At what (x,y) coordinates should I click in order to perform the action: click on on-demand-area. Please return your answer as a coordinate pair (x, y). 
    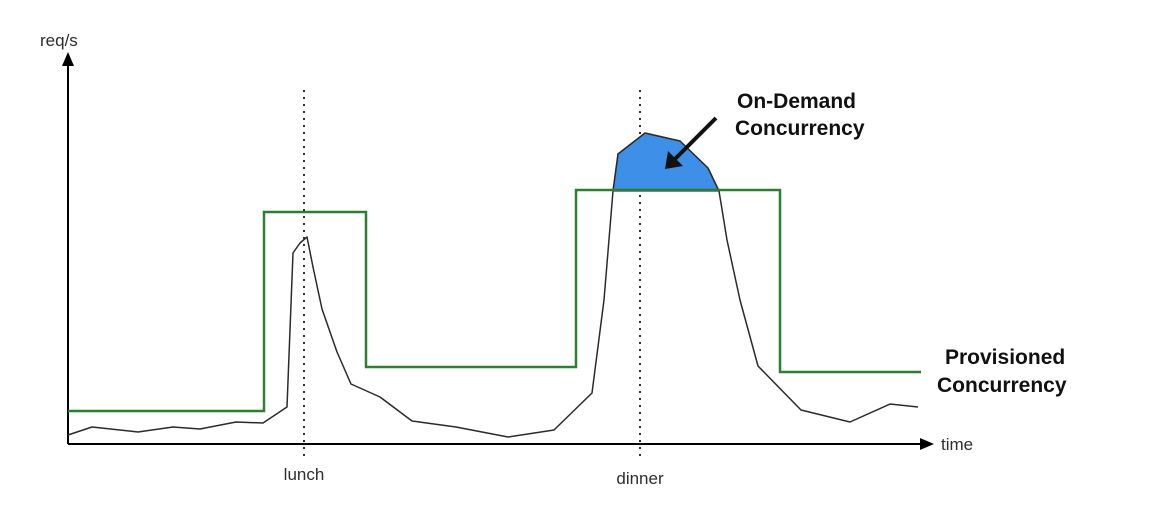
    Looking at the image, I should click on (666, 162).